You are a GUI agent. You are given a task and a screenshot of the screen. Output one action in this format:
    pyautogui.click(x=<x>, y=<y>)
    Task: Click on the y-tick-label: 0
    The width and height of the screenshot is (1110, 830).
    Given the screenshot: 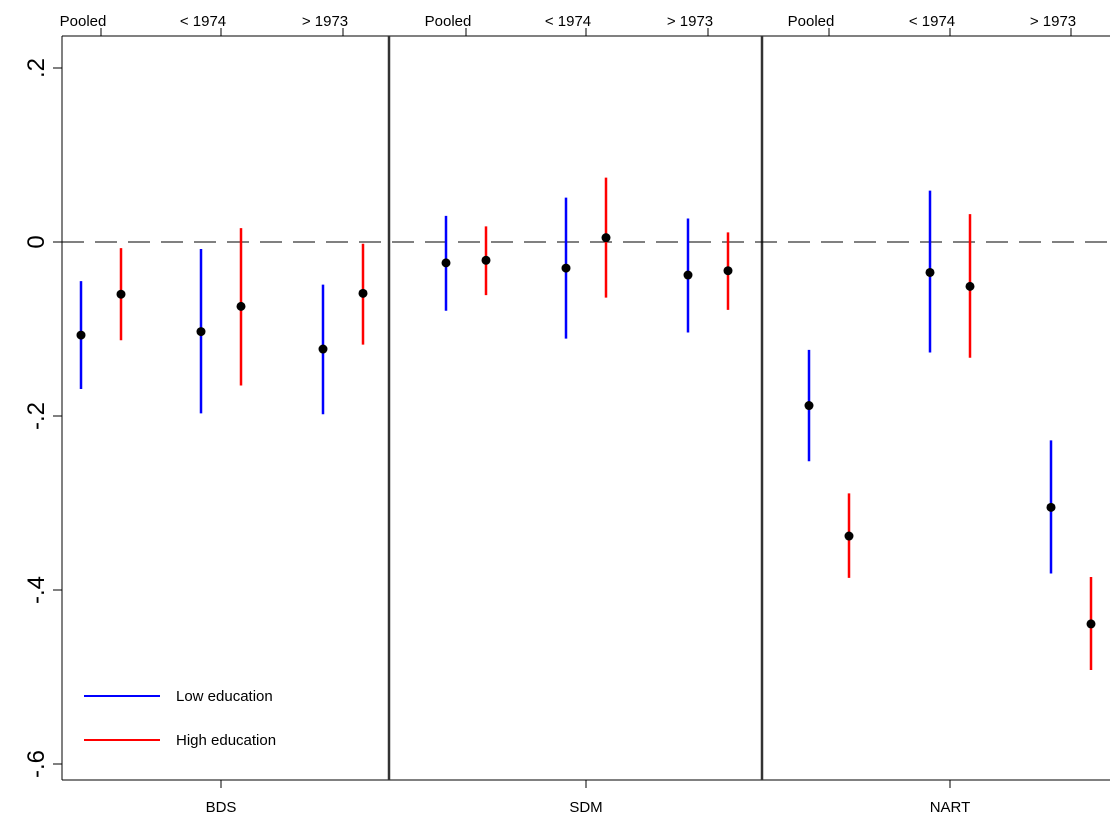 What is the action you would take?
    pyautogui.click(x=36, y=241)
    